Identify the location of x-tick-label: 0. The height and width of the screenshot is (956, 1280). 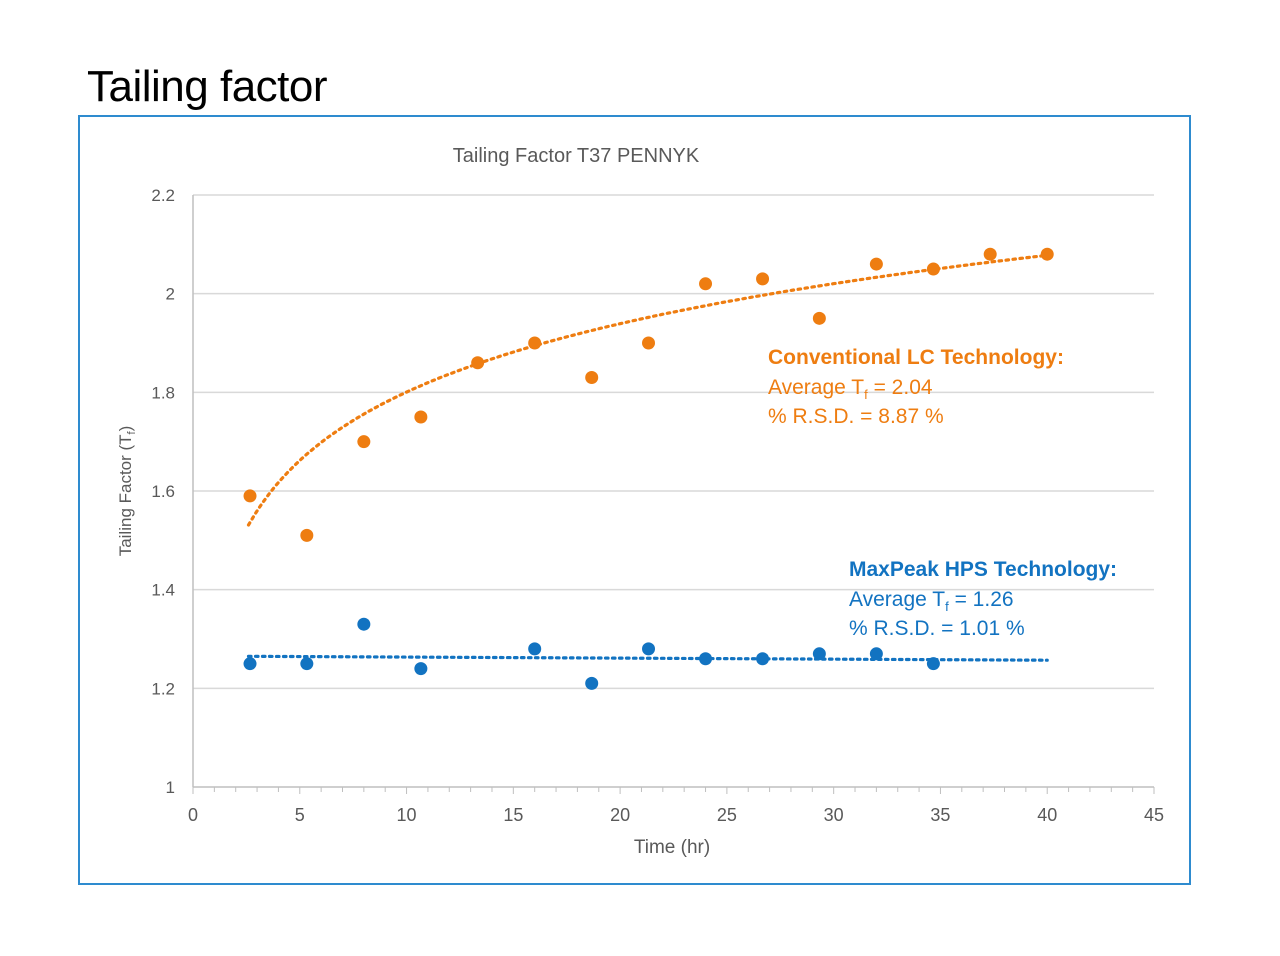
(193, 815).